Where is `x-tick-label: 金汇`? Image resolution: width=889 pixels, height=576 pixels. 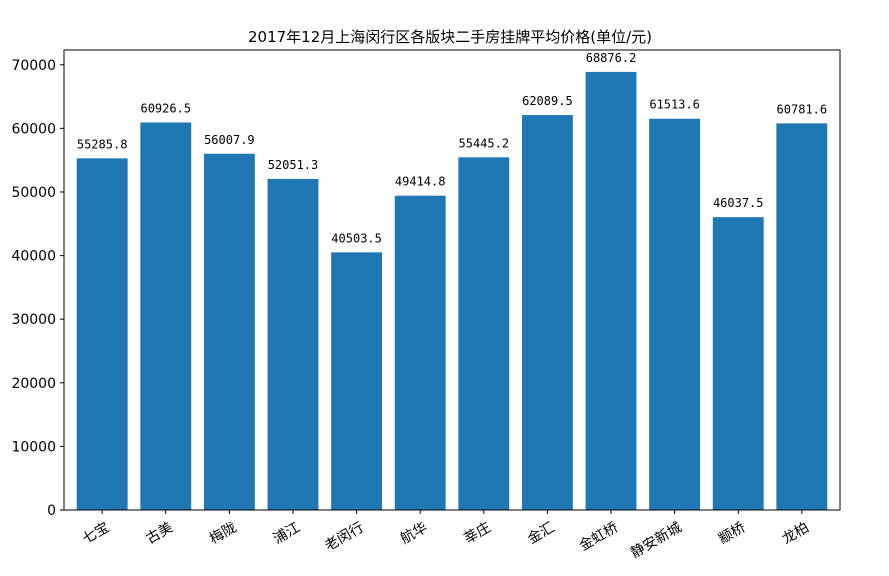 x-tick-label: 金汇 is located at coordinates (541, 534).